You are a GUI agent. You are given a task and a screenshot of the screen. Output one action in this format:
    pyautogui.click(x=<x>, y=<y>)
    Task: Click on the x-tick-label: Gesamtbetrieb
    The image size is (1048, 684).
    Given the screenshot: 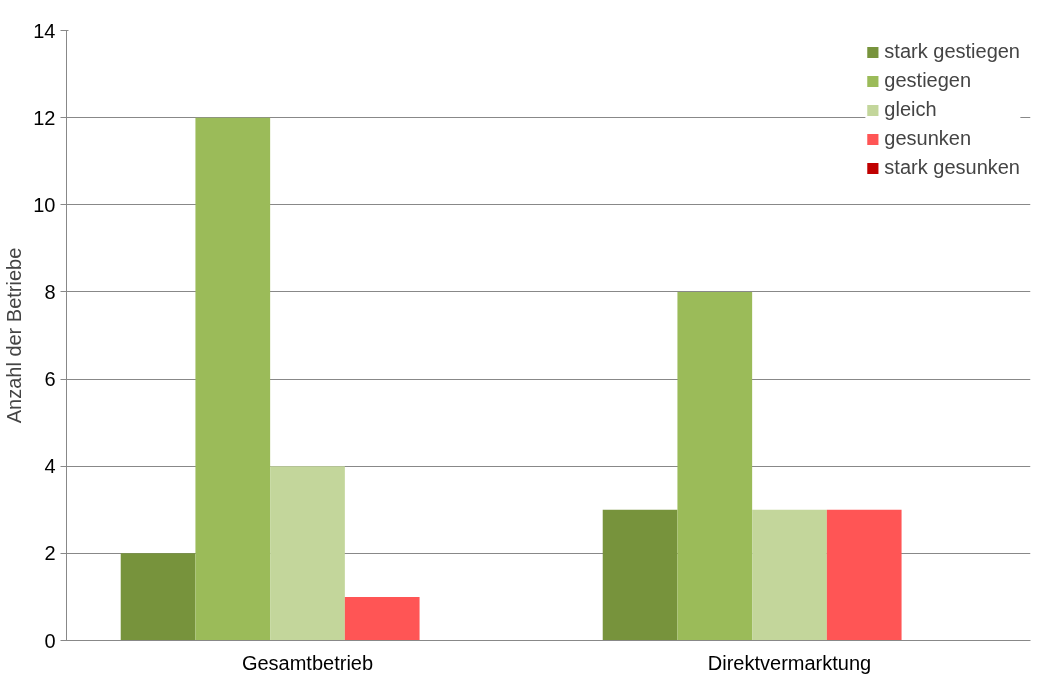 What is the action you would take?
    pyautogui.click(x=307, y=662)
    